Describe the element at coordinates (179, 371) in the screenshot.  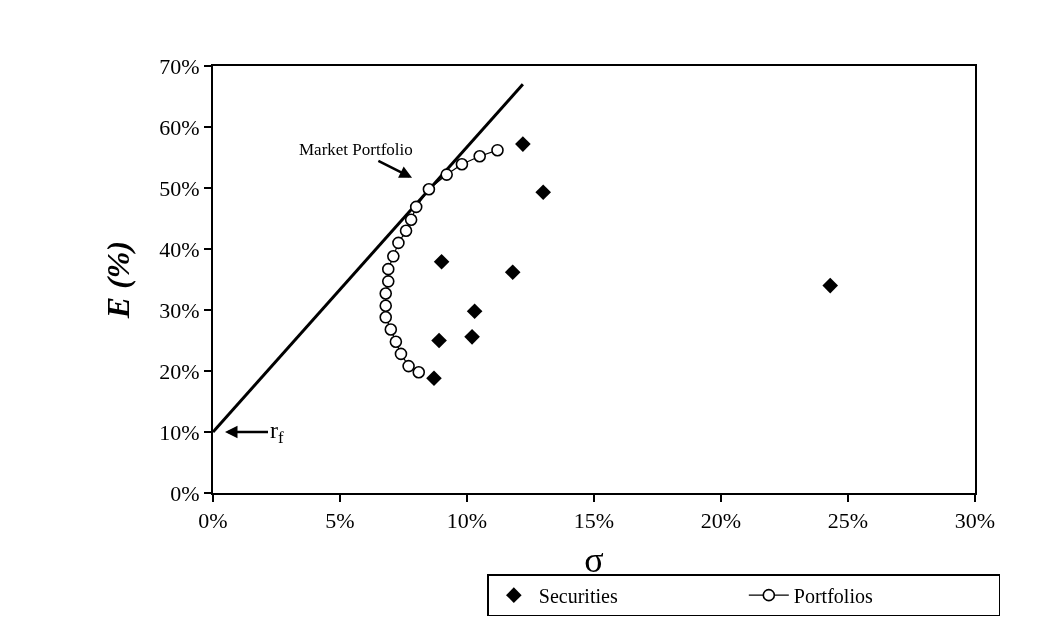
I see `y-tick-label: 20%` at that location.